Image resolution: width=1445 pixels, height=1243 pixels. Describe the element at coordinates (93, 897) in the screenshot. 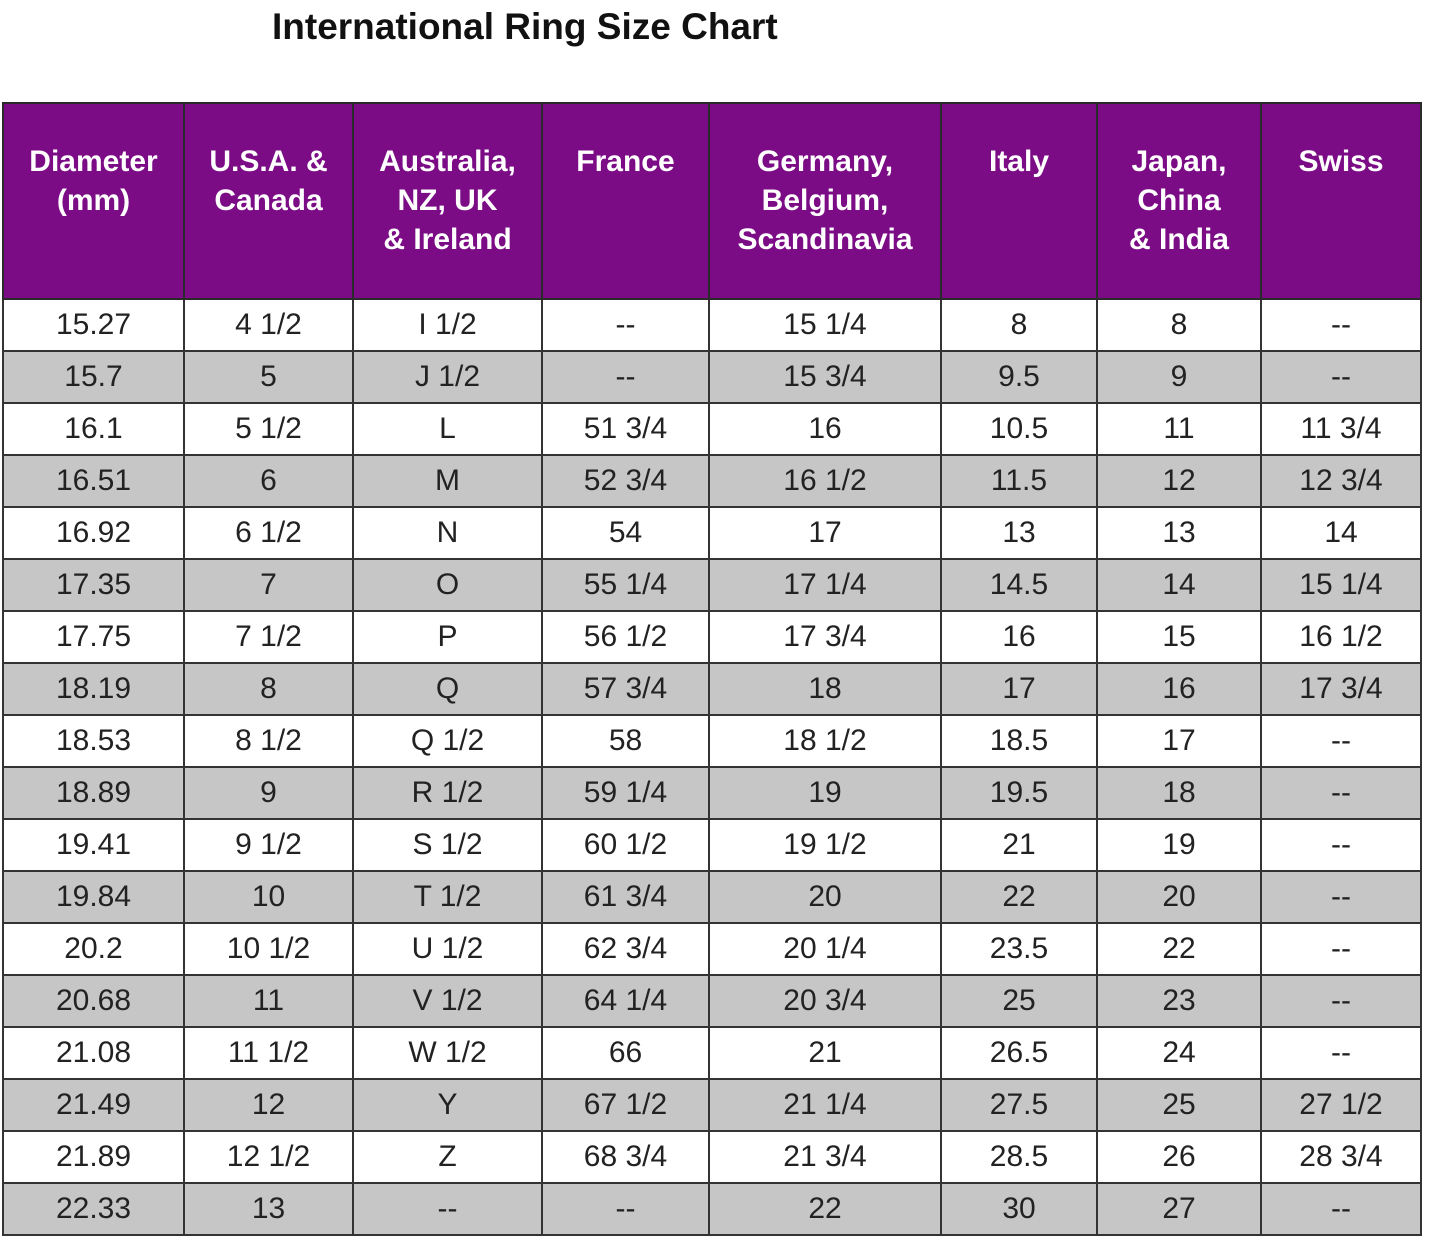

I see `table-cell: 19.84` at that location.